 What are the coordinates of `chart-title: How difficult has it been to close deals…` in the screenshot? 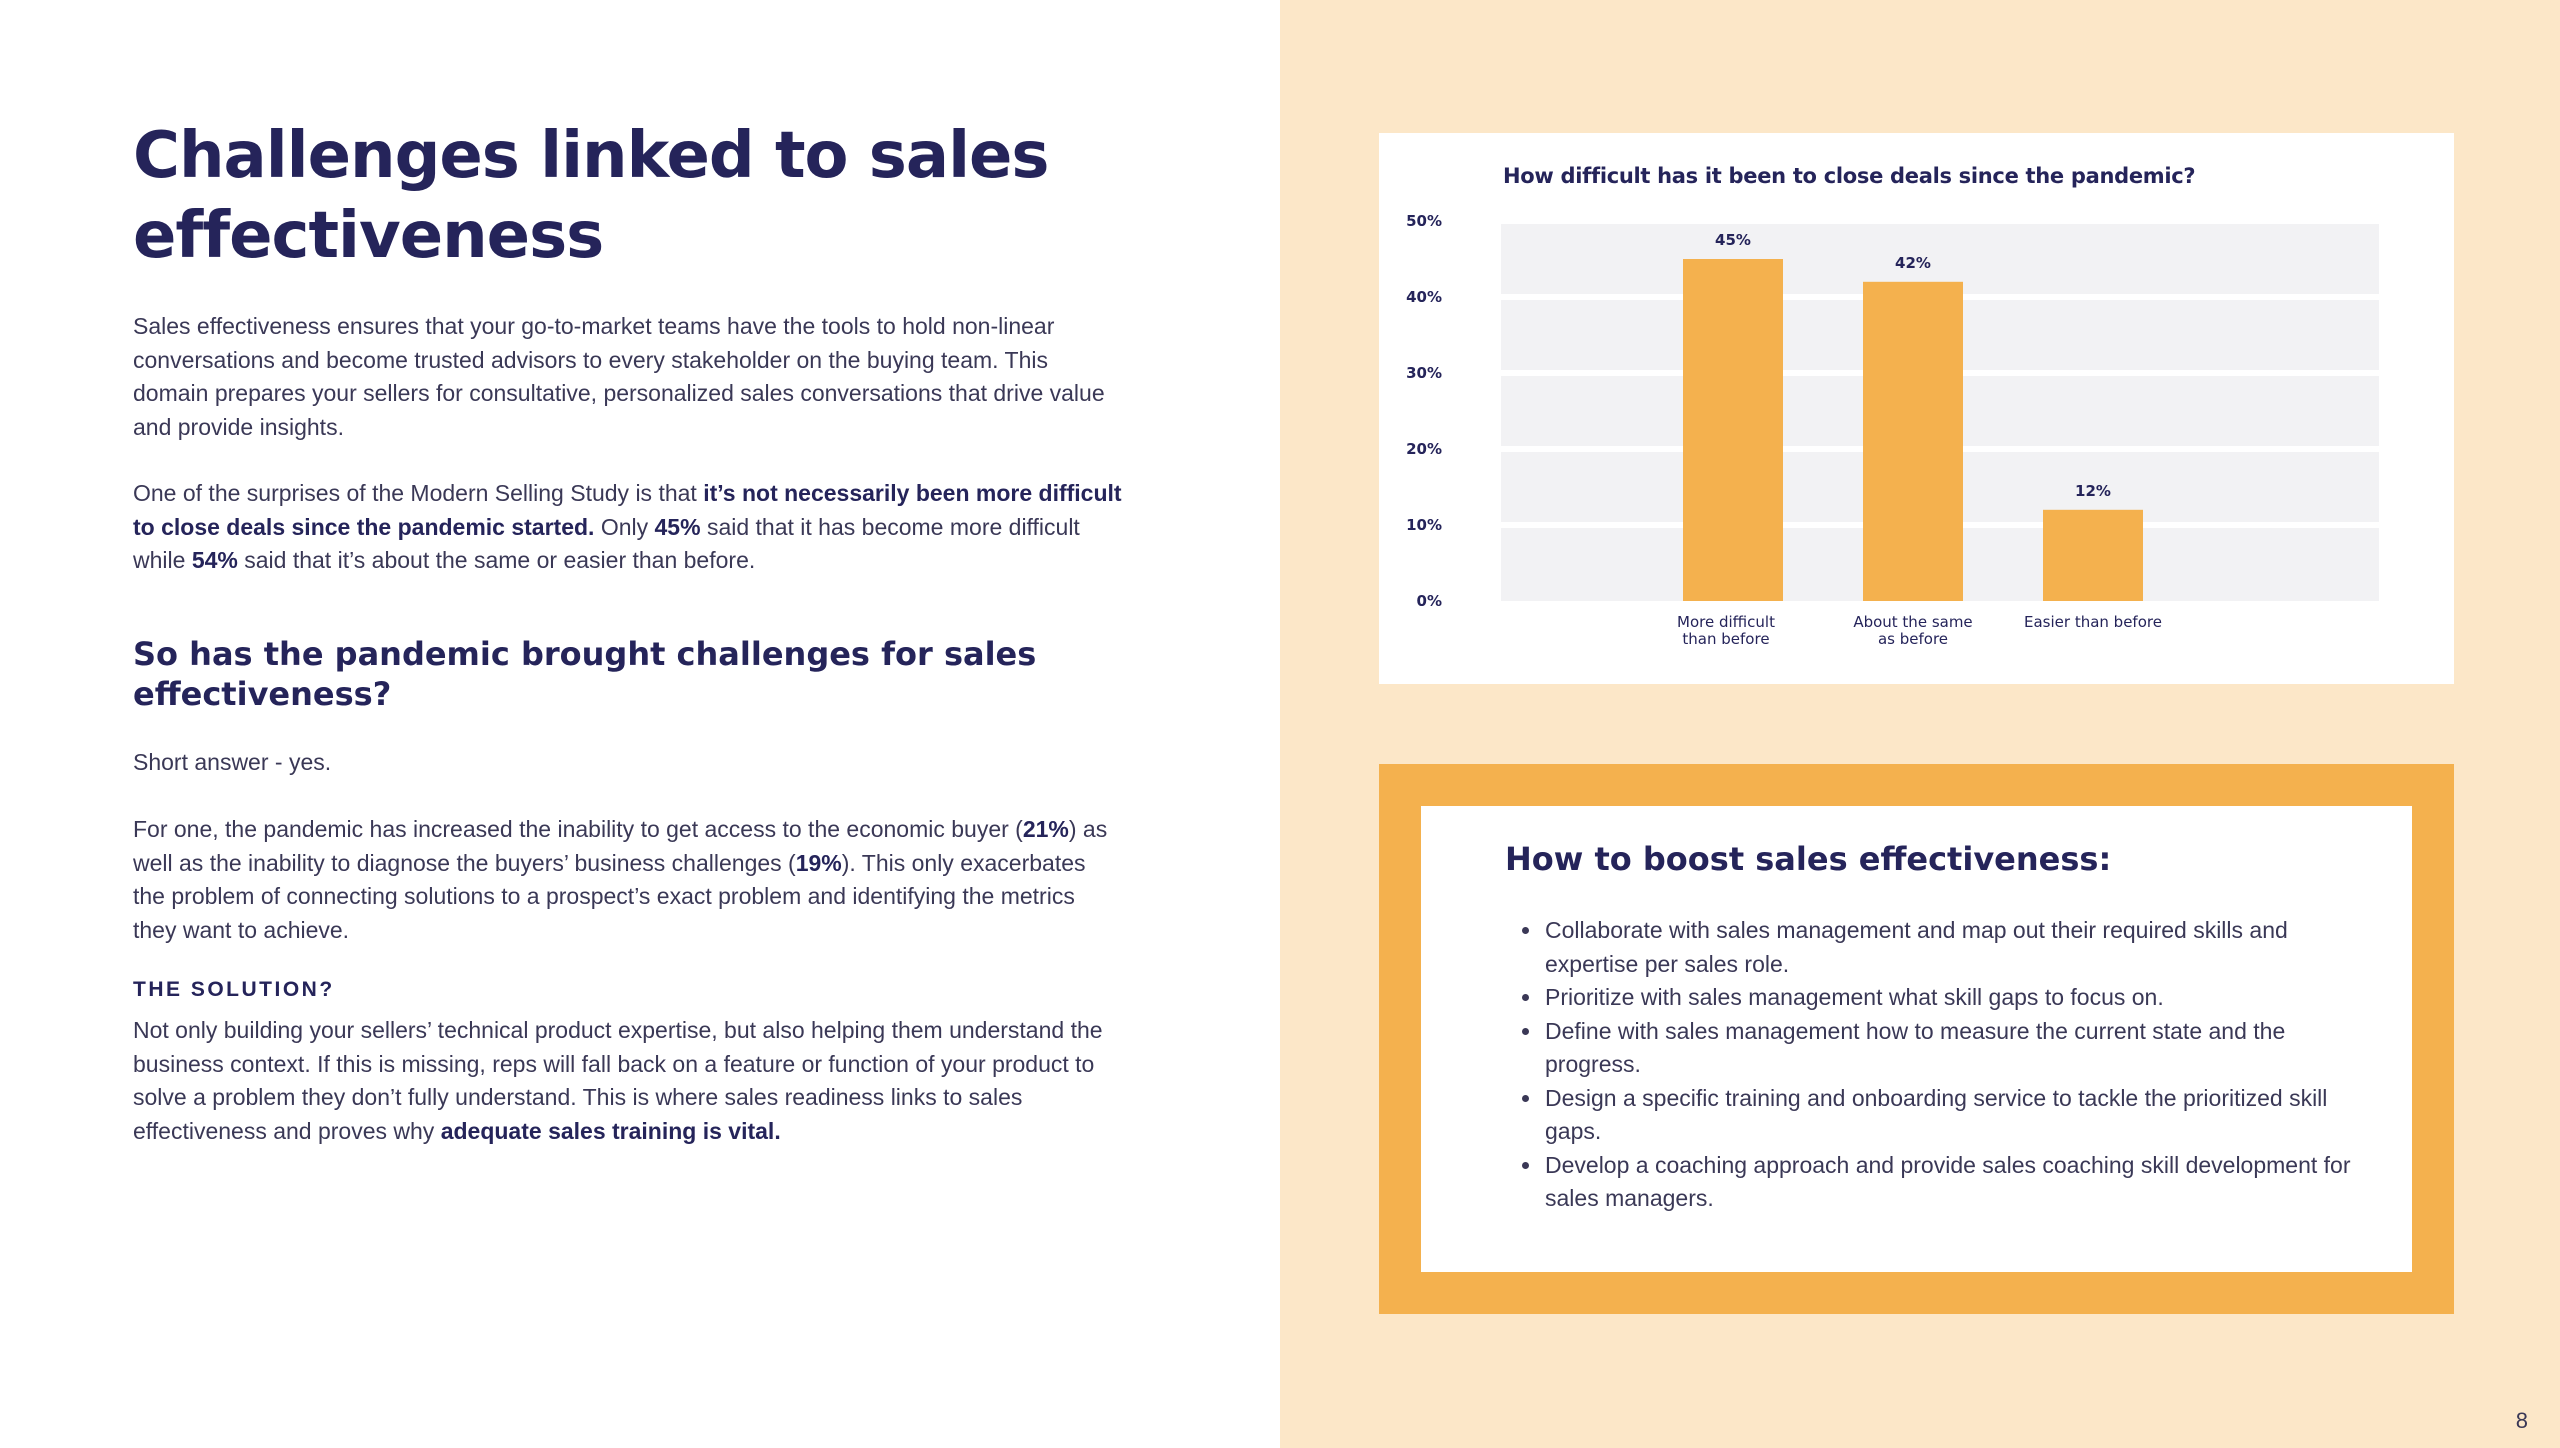 It's located at (1849, 176).